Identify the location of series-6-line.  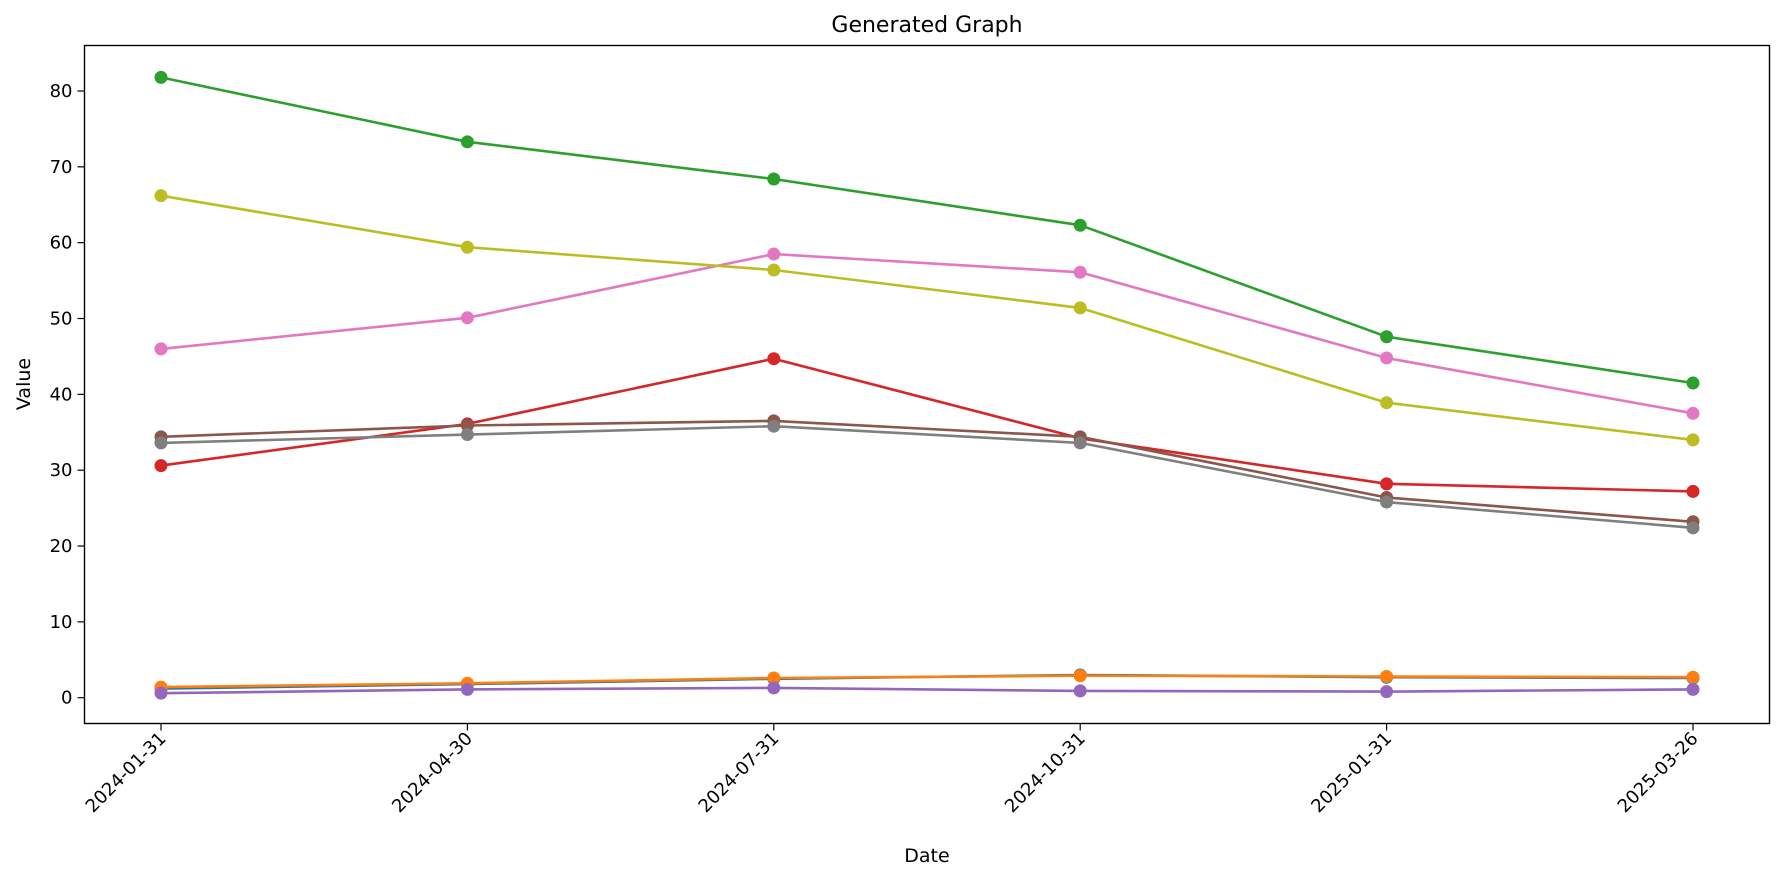
(927, 471).